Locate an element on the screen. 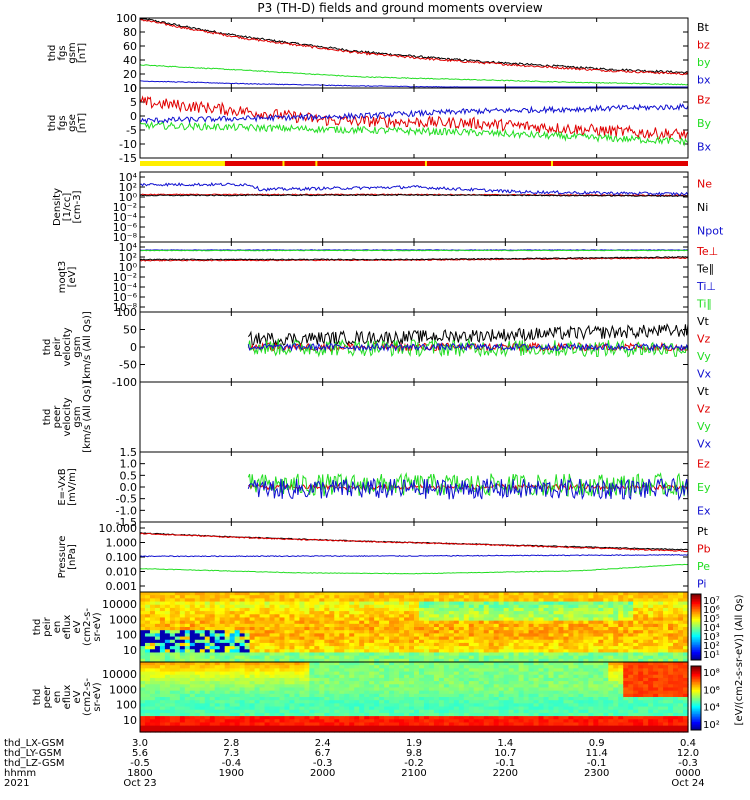 The height and width of the screenshot is (800, 750). ylabel-line: [nT] is located at coordinates (82, 123).